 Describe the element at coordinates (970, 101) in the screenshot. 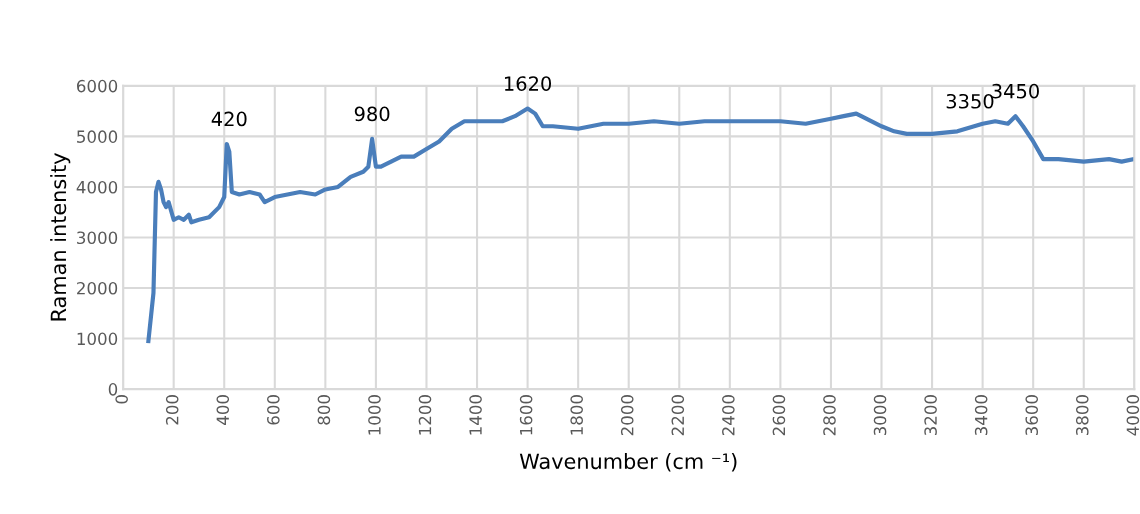

I see `annotation: 3350` at that location.